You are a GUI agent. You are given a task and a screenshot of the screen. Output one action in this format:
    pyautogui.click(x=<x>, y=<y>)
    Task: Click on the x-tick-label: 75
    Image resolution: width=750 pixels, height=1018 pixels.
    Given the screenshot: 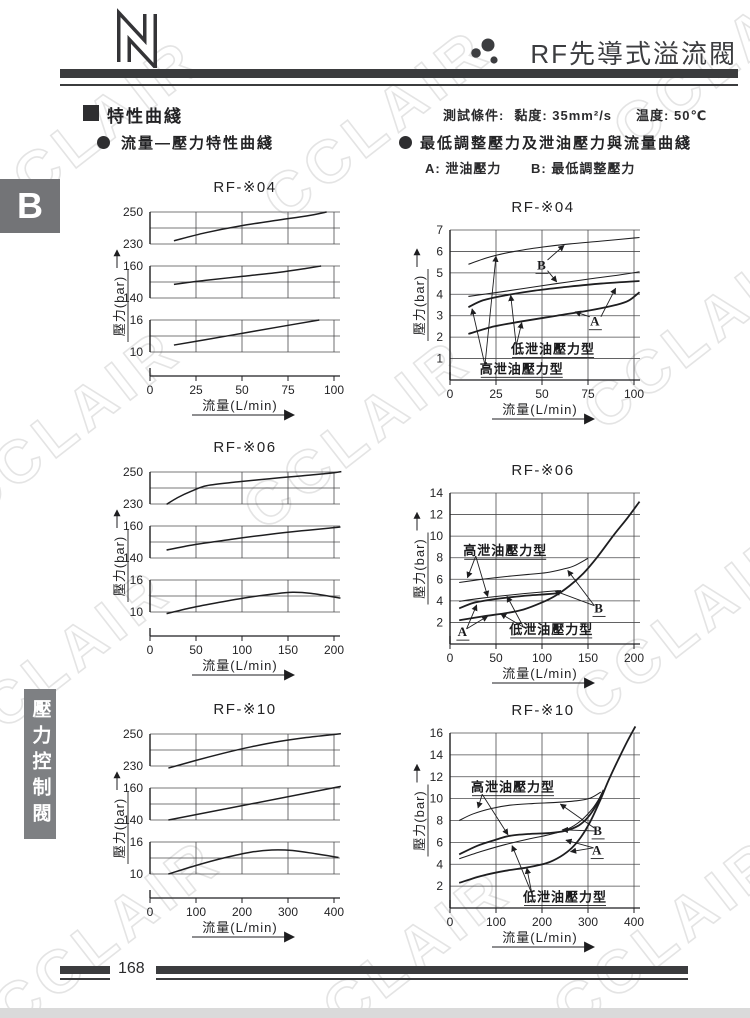 What is the action you would take?
    pyautogui.click(x=588, y=394)
    